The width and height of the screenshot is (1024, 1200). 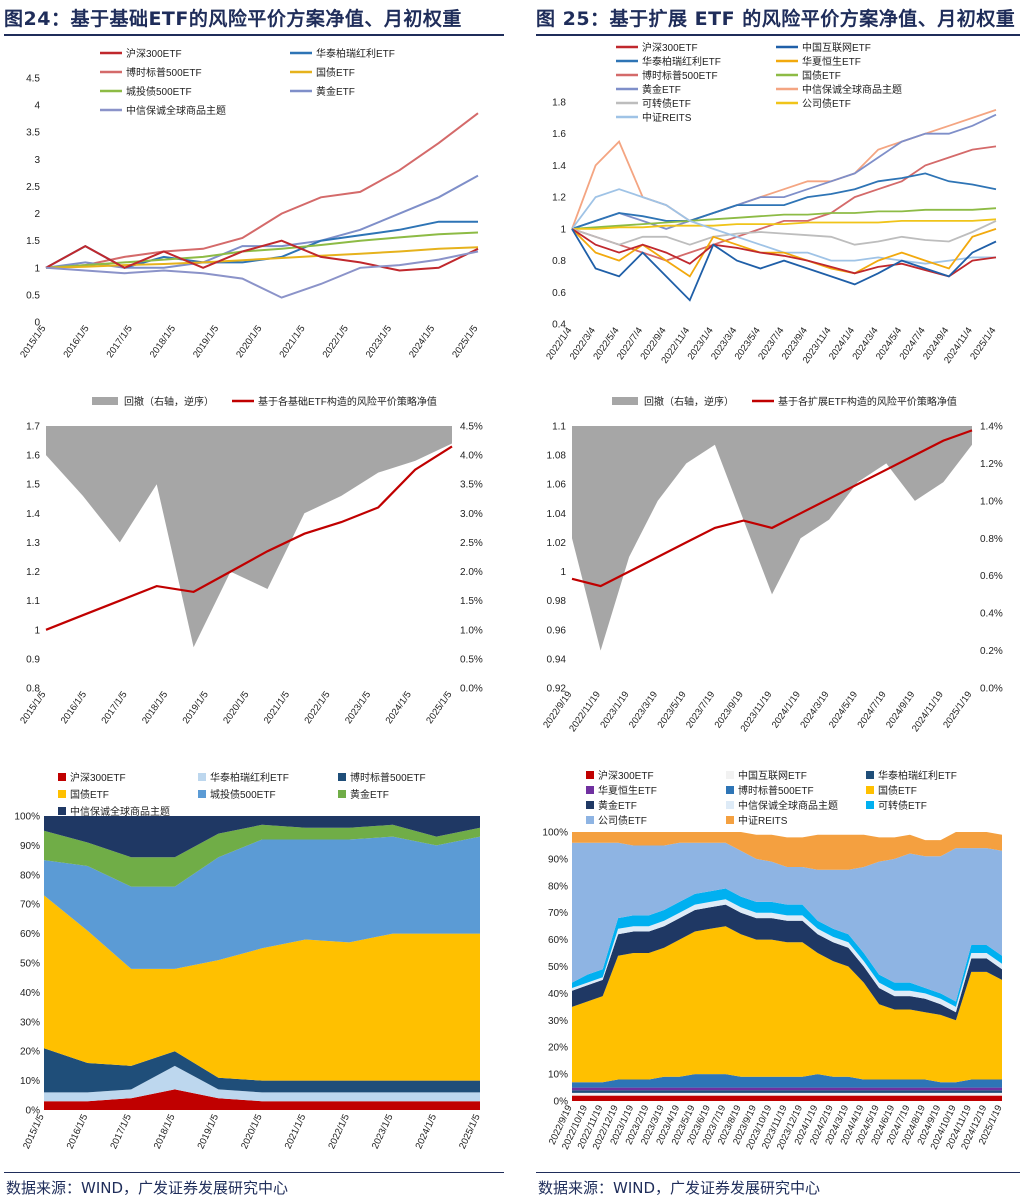 What do you see at coordinates (563, 229) in the screenshot?
I see `y-tick-label: 1` at bounding box center [563, 229].